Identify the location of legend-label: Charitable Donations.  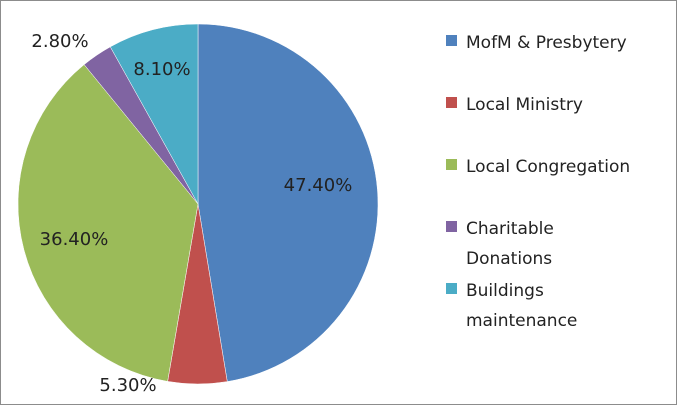
(510, 244).